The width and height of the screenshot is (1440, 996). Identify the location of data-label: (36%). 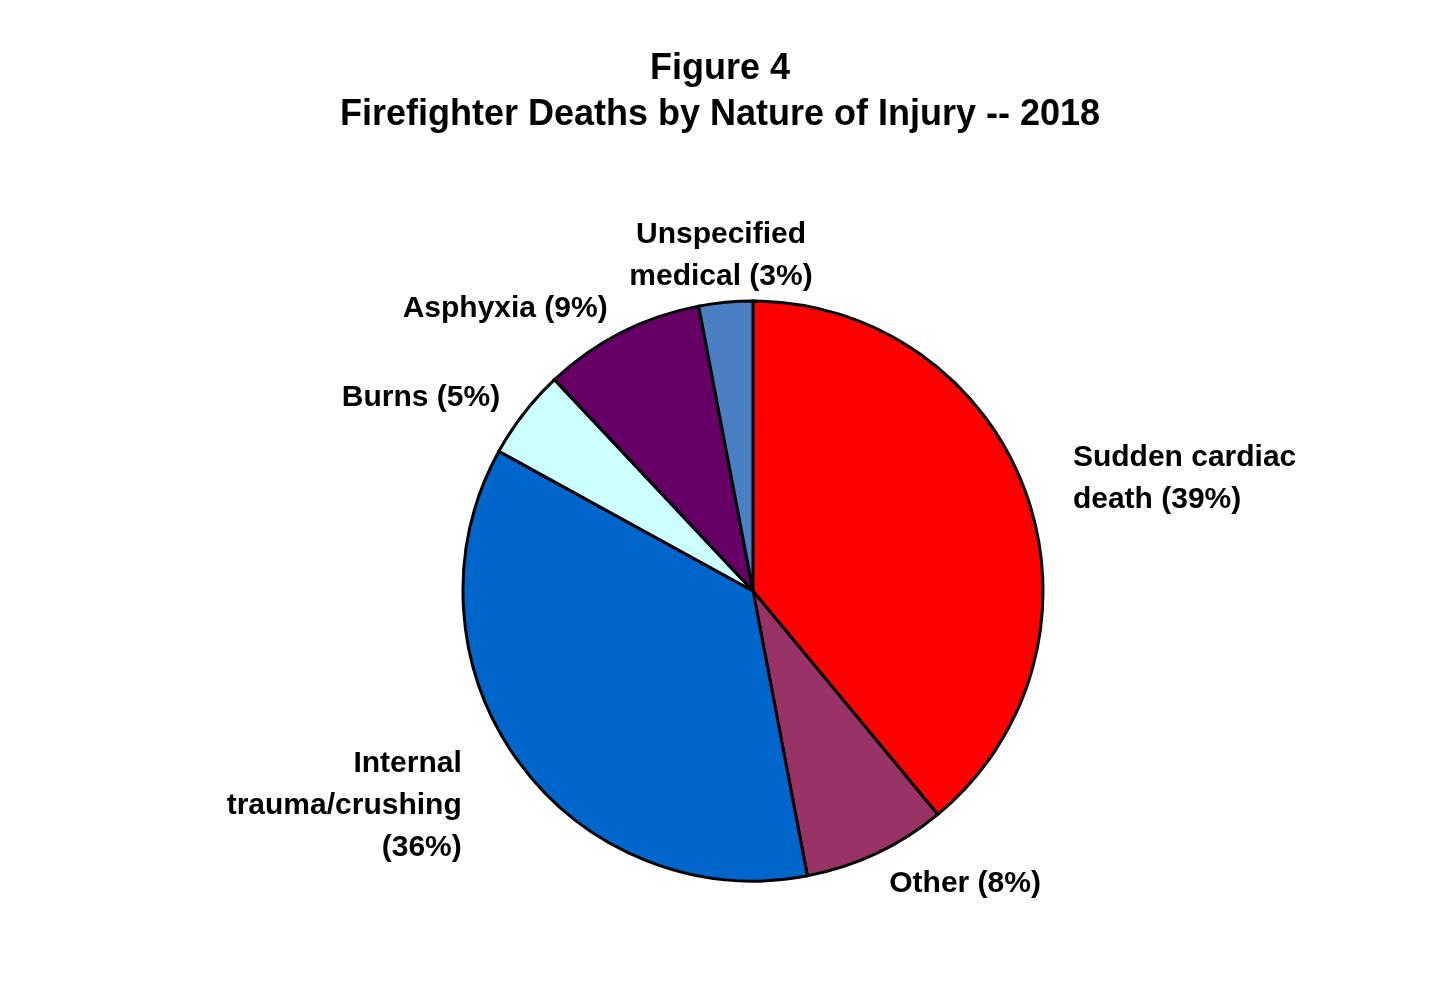
(421, 845).